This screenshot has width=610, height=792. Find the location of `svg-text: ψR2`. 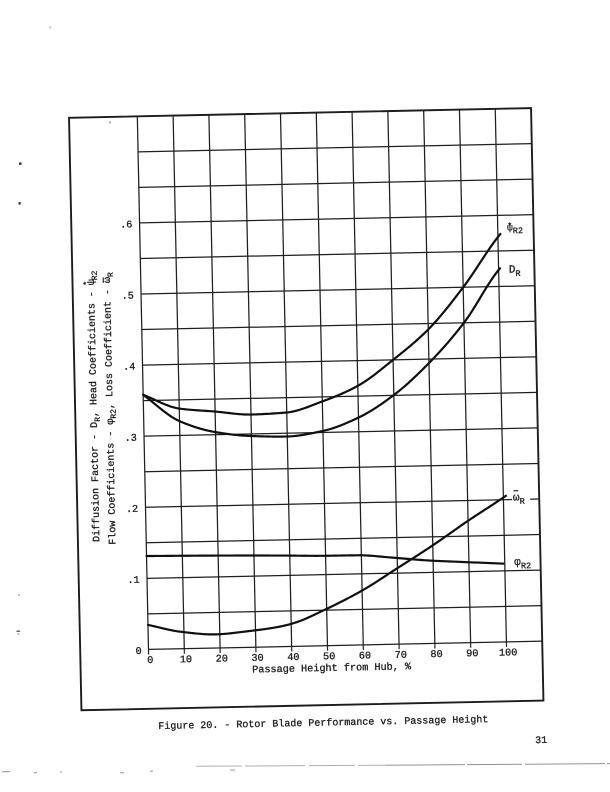

svg-text: ψR2 is located at coordinates (515, 229).